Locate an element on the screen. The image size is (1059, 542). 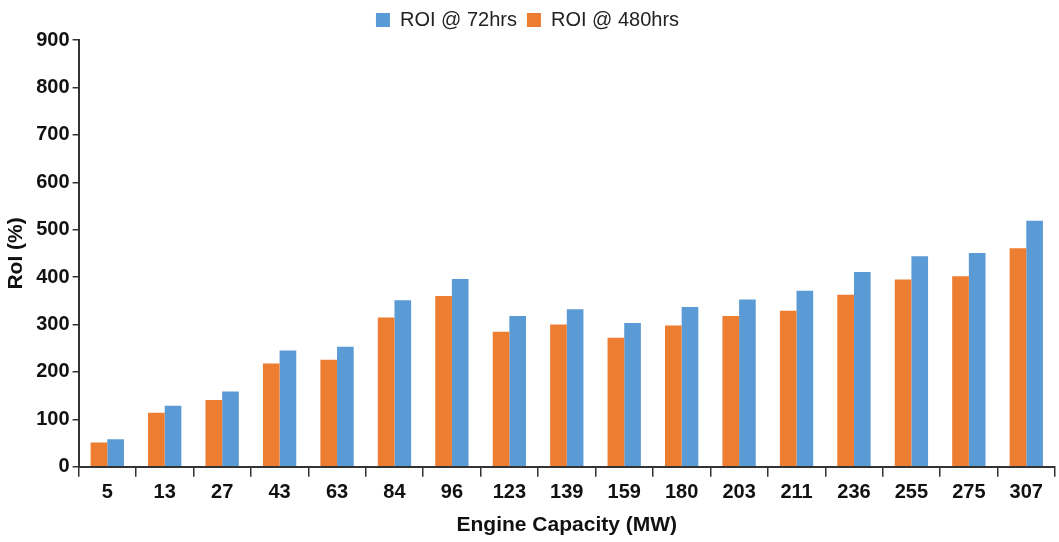
x-tick-label: 5 is located at coordinates (107, 491).